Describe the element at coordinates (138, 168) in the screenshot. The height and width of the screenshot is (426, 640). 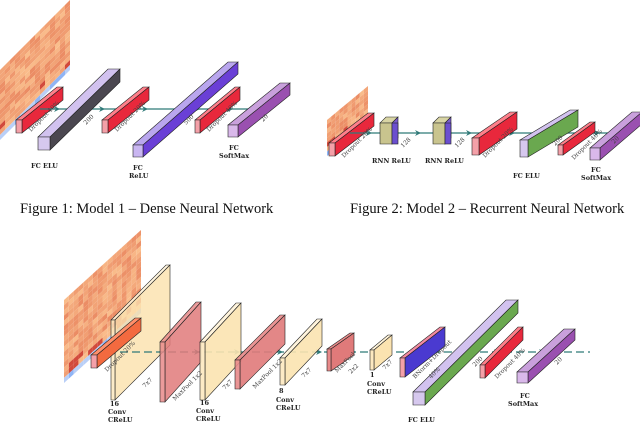
I see `fig1-fc-label: FC` at that location.